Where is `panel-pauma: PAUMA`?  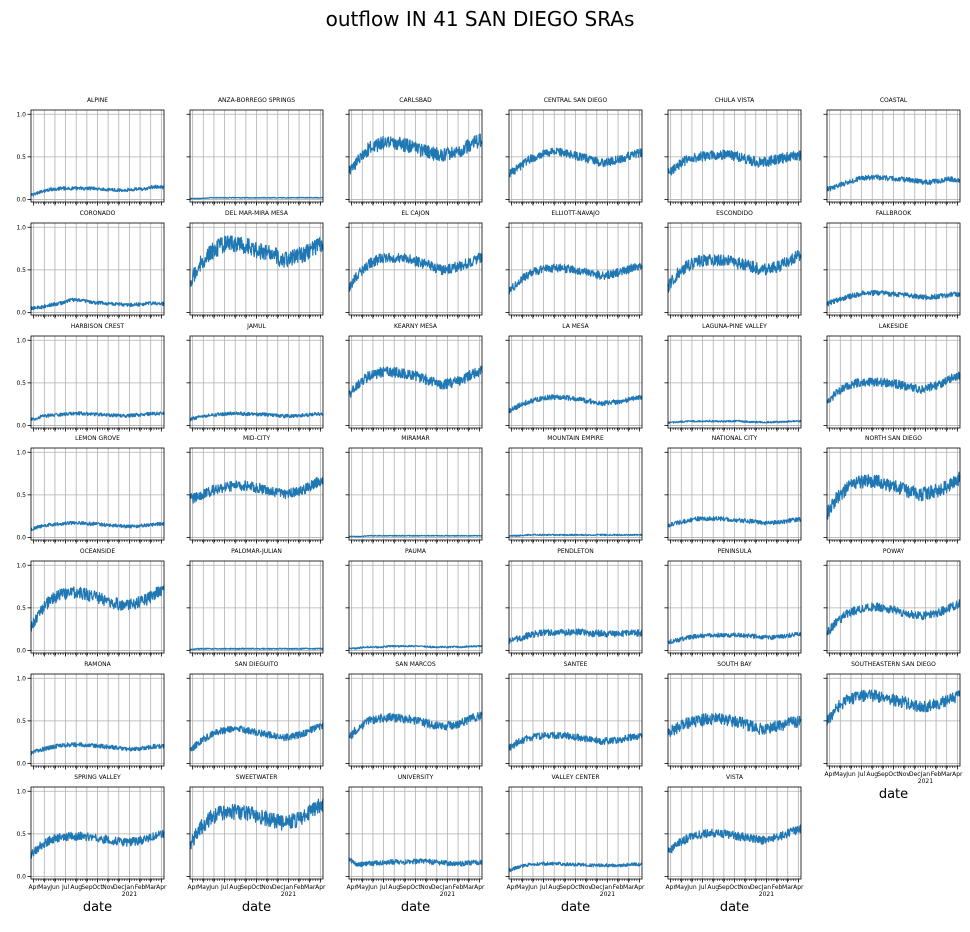
panel-pauma: PAUMA is located at coordinates (414, 602).